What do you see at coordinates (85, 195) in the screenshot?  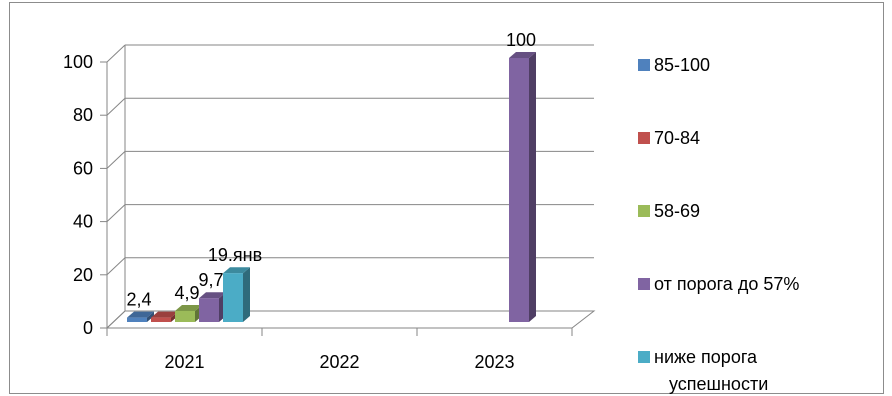 I see `y-axis: 0 20 40 60 80 100` at bounding box center [85, 195].